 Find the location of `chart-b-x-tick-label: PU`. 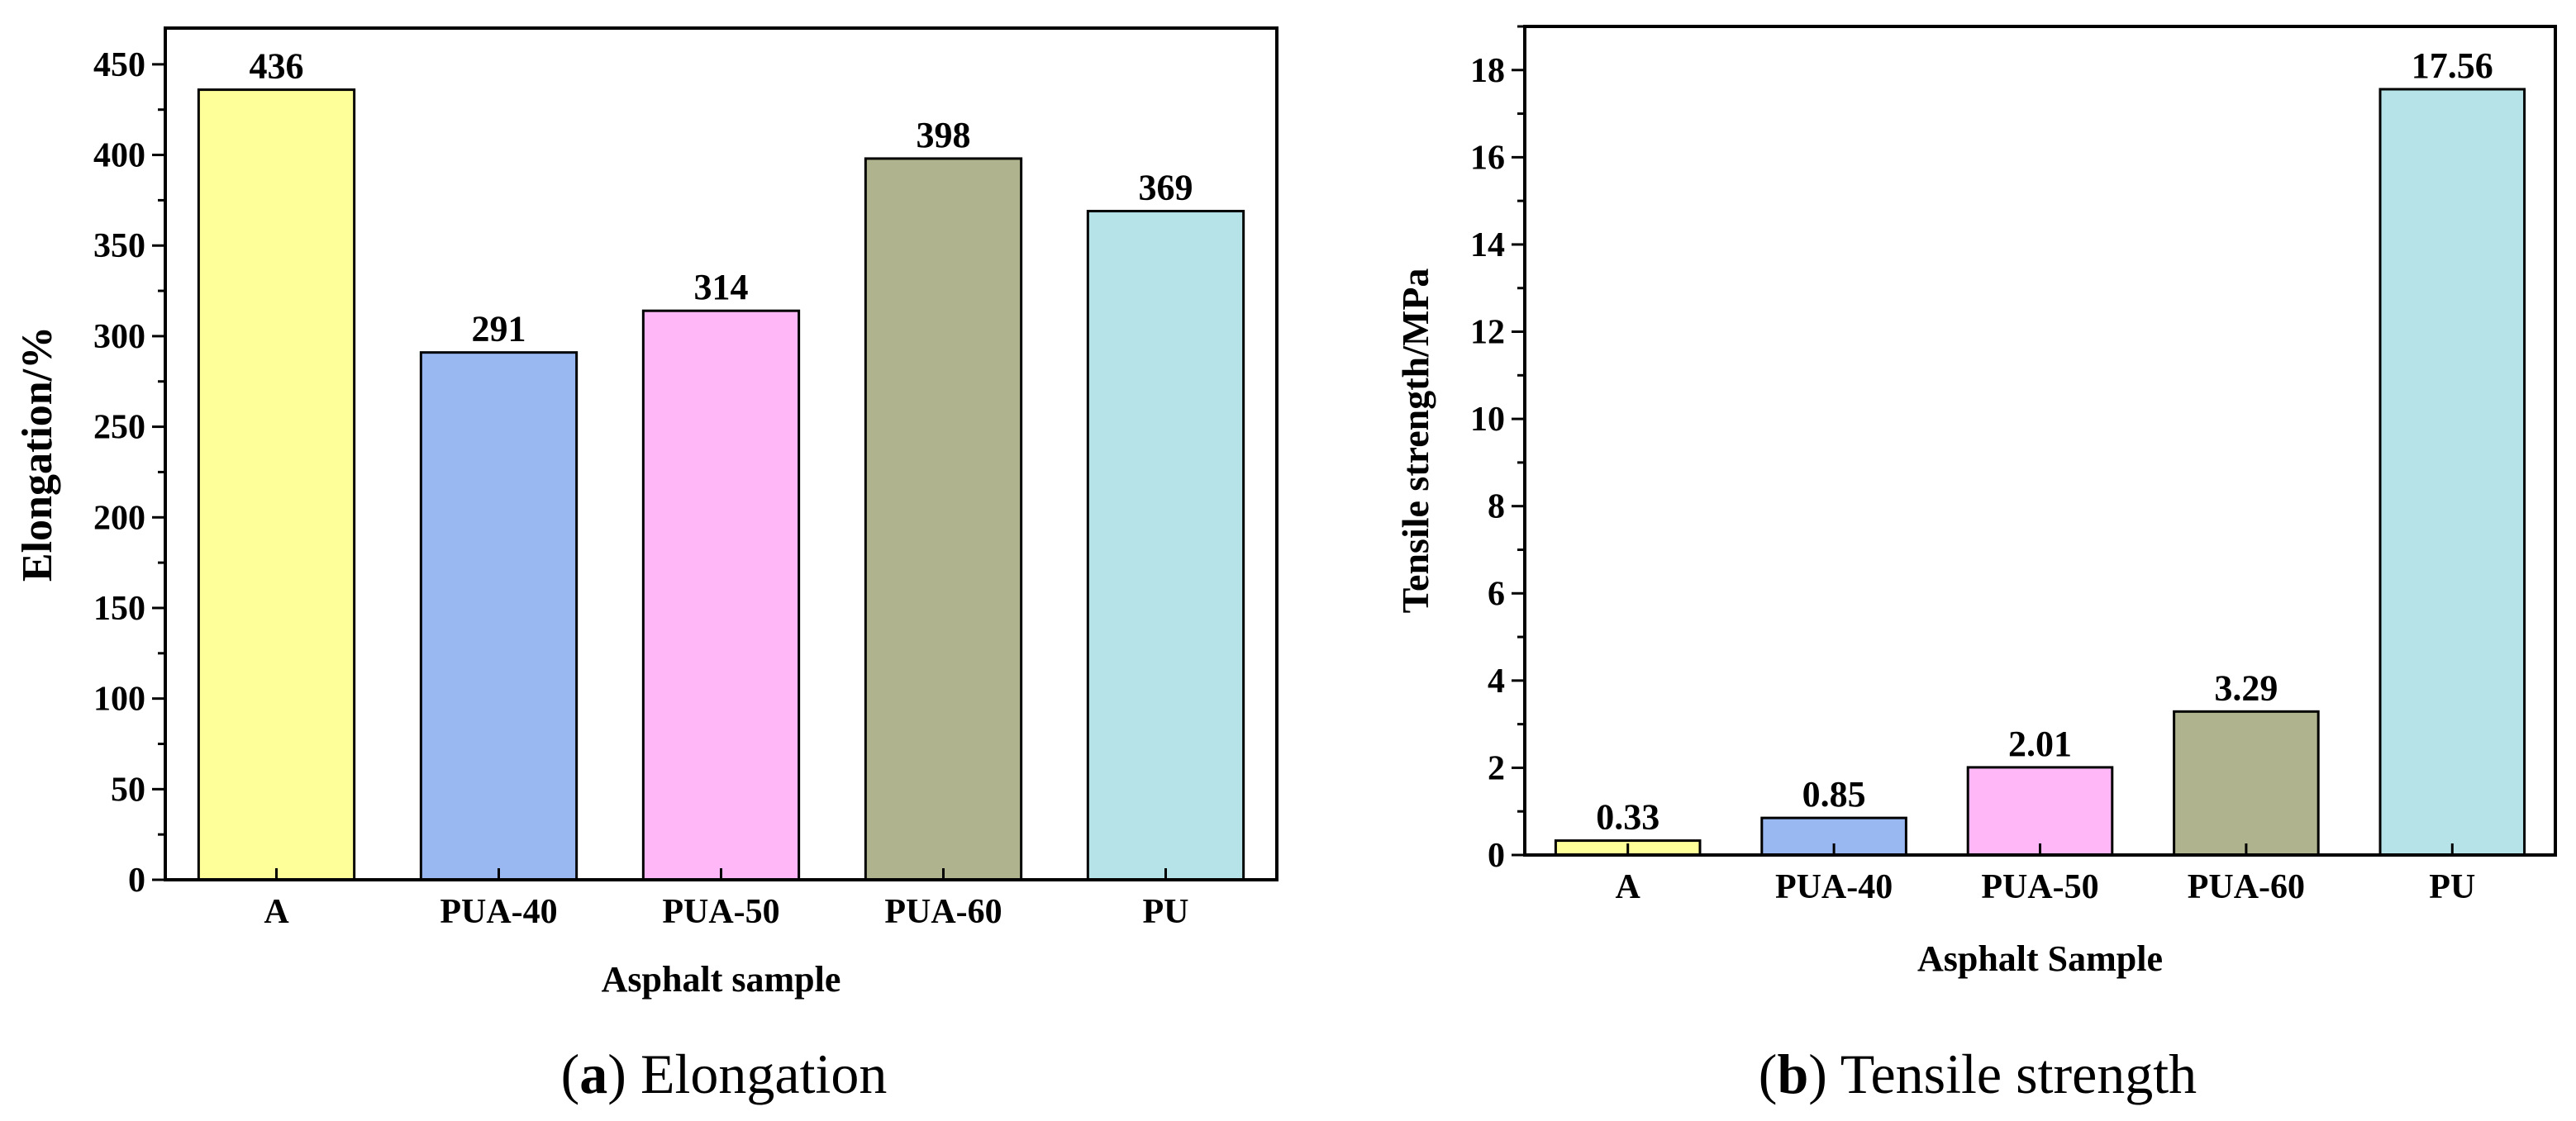

chart-b-x-tick-label: PU is located at coordinates (2452, 887).